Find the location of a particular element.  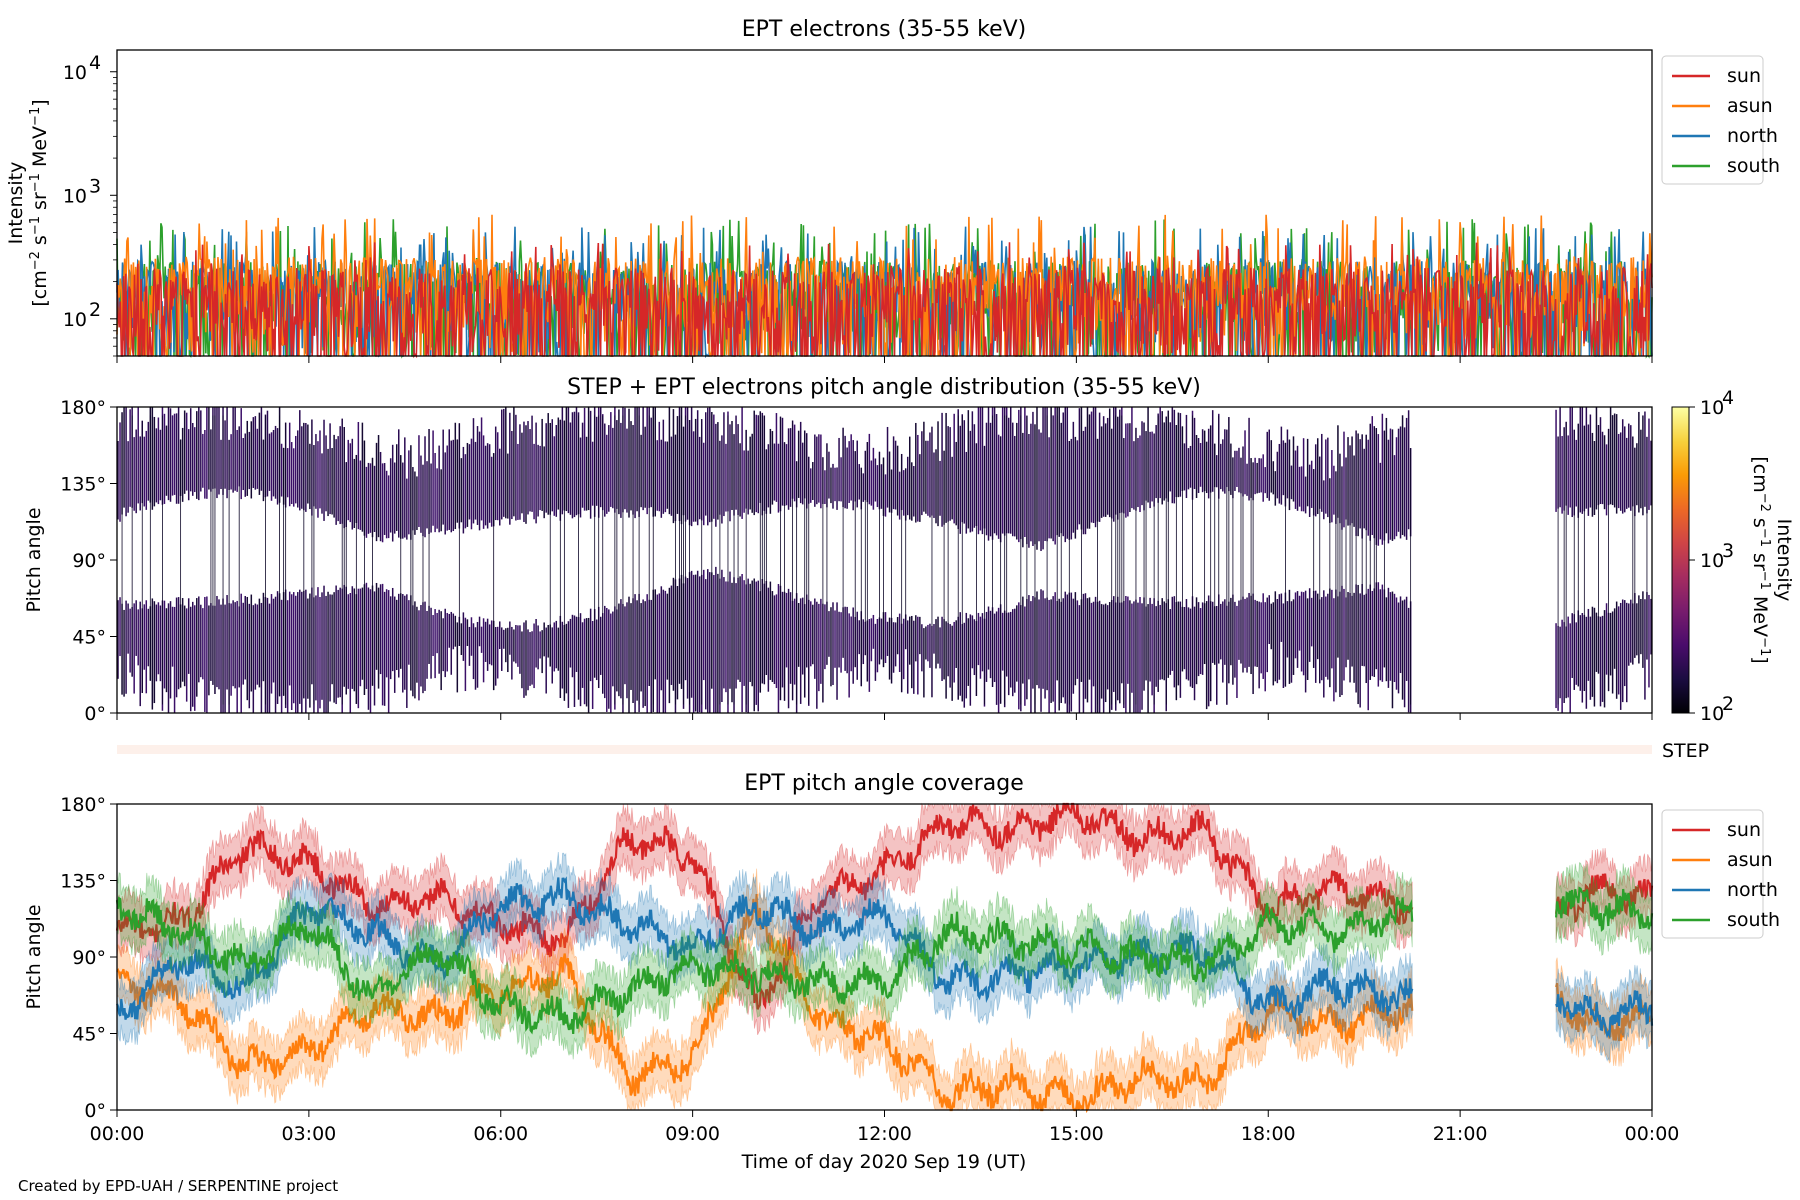

x-tick-label: 12:00 is located at coordinates (884, 1134).